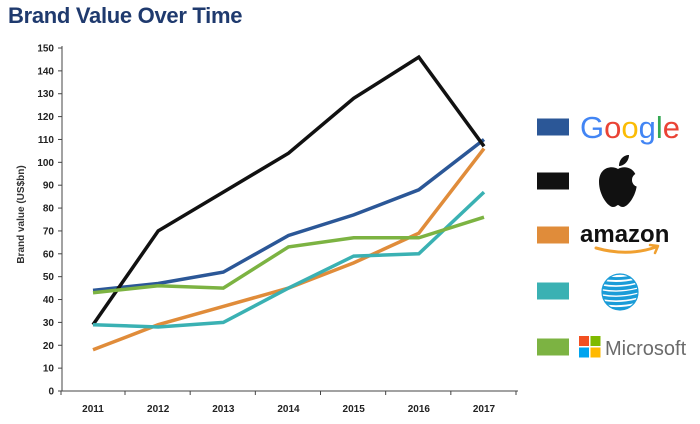 This screenshot has height=424, width=700. Describe the element at coordinates (49, 300) in the screenshot. I see `y-tick-label: 40` at that location.